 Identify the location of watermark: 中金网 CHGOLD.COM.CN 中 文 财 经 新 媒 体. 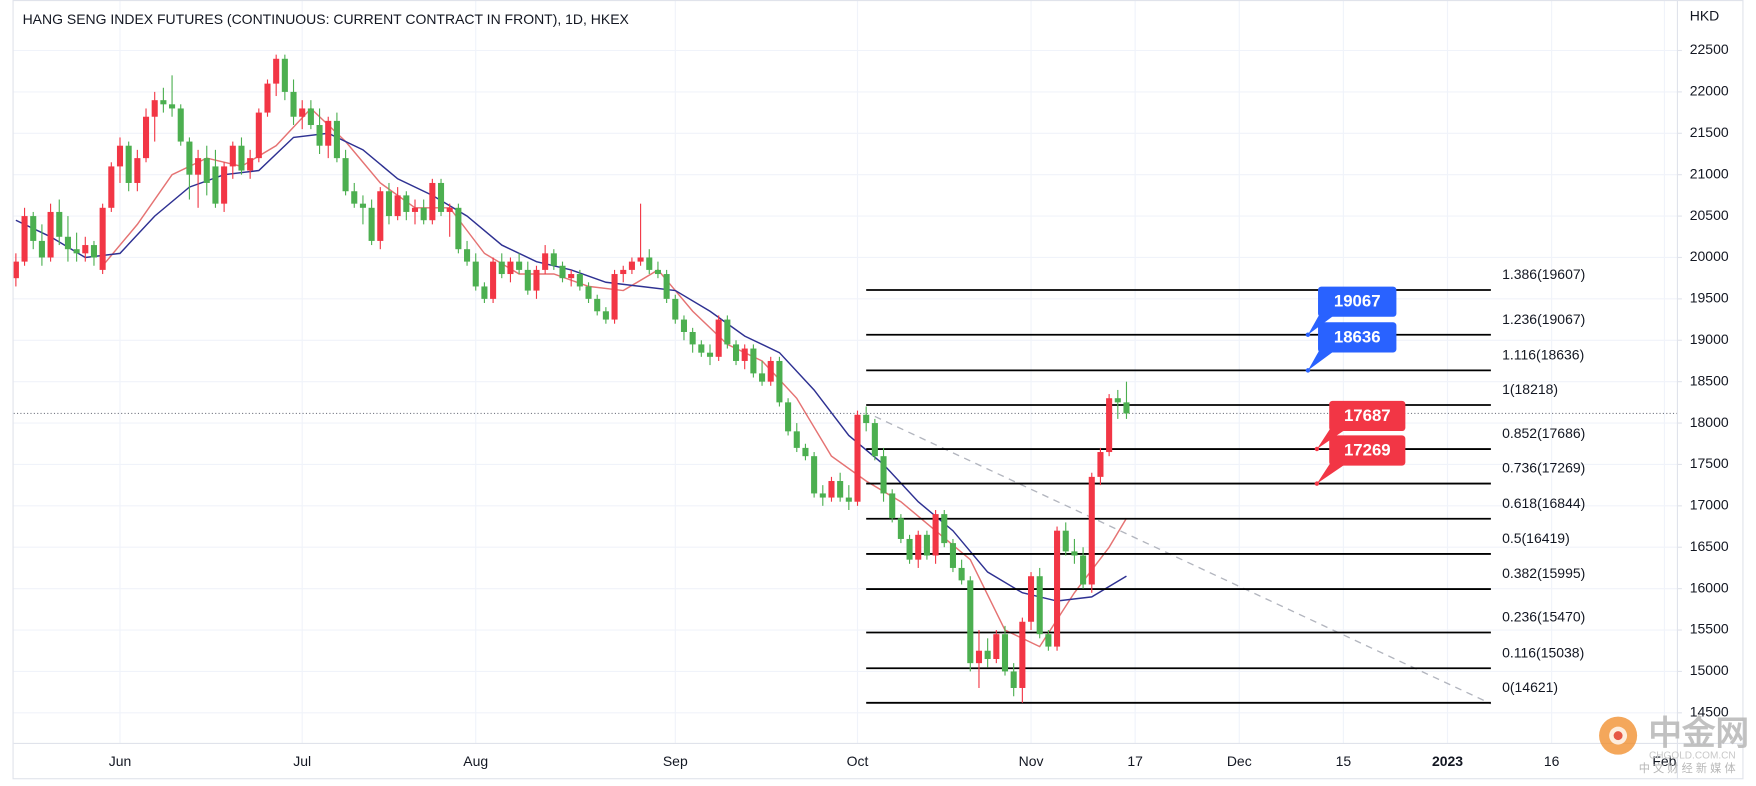
(1674, 744).